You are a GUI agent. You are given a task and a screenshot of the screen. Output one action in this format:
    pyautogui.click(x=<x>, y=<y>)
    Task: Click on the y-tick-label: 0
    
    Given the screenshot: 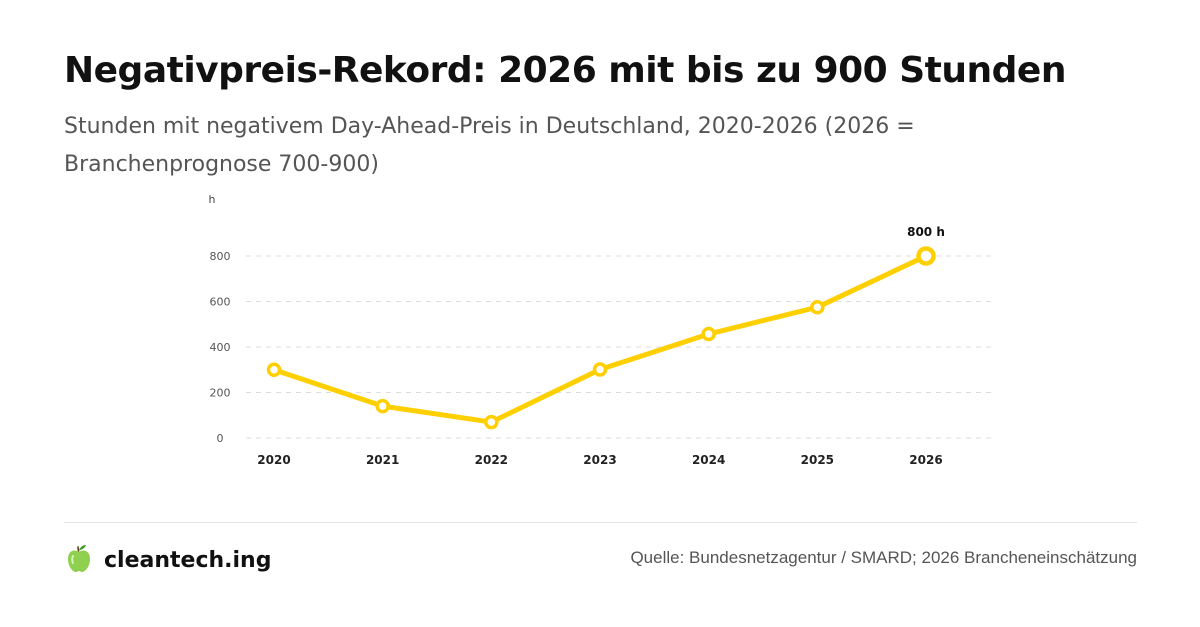 What is the action you would take?
    pyautogui.click(x=220, y=438)
    